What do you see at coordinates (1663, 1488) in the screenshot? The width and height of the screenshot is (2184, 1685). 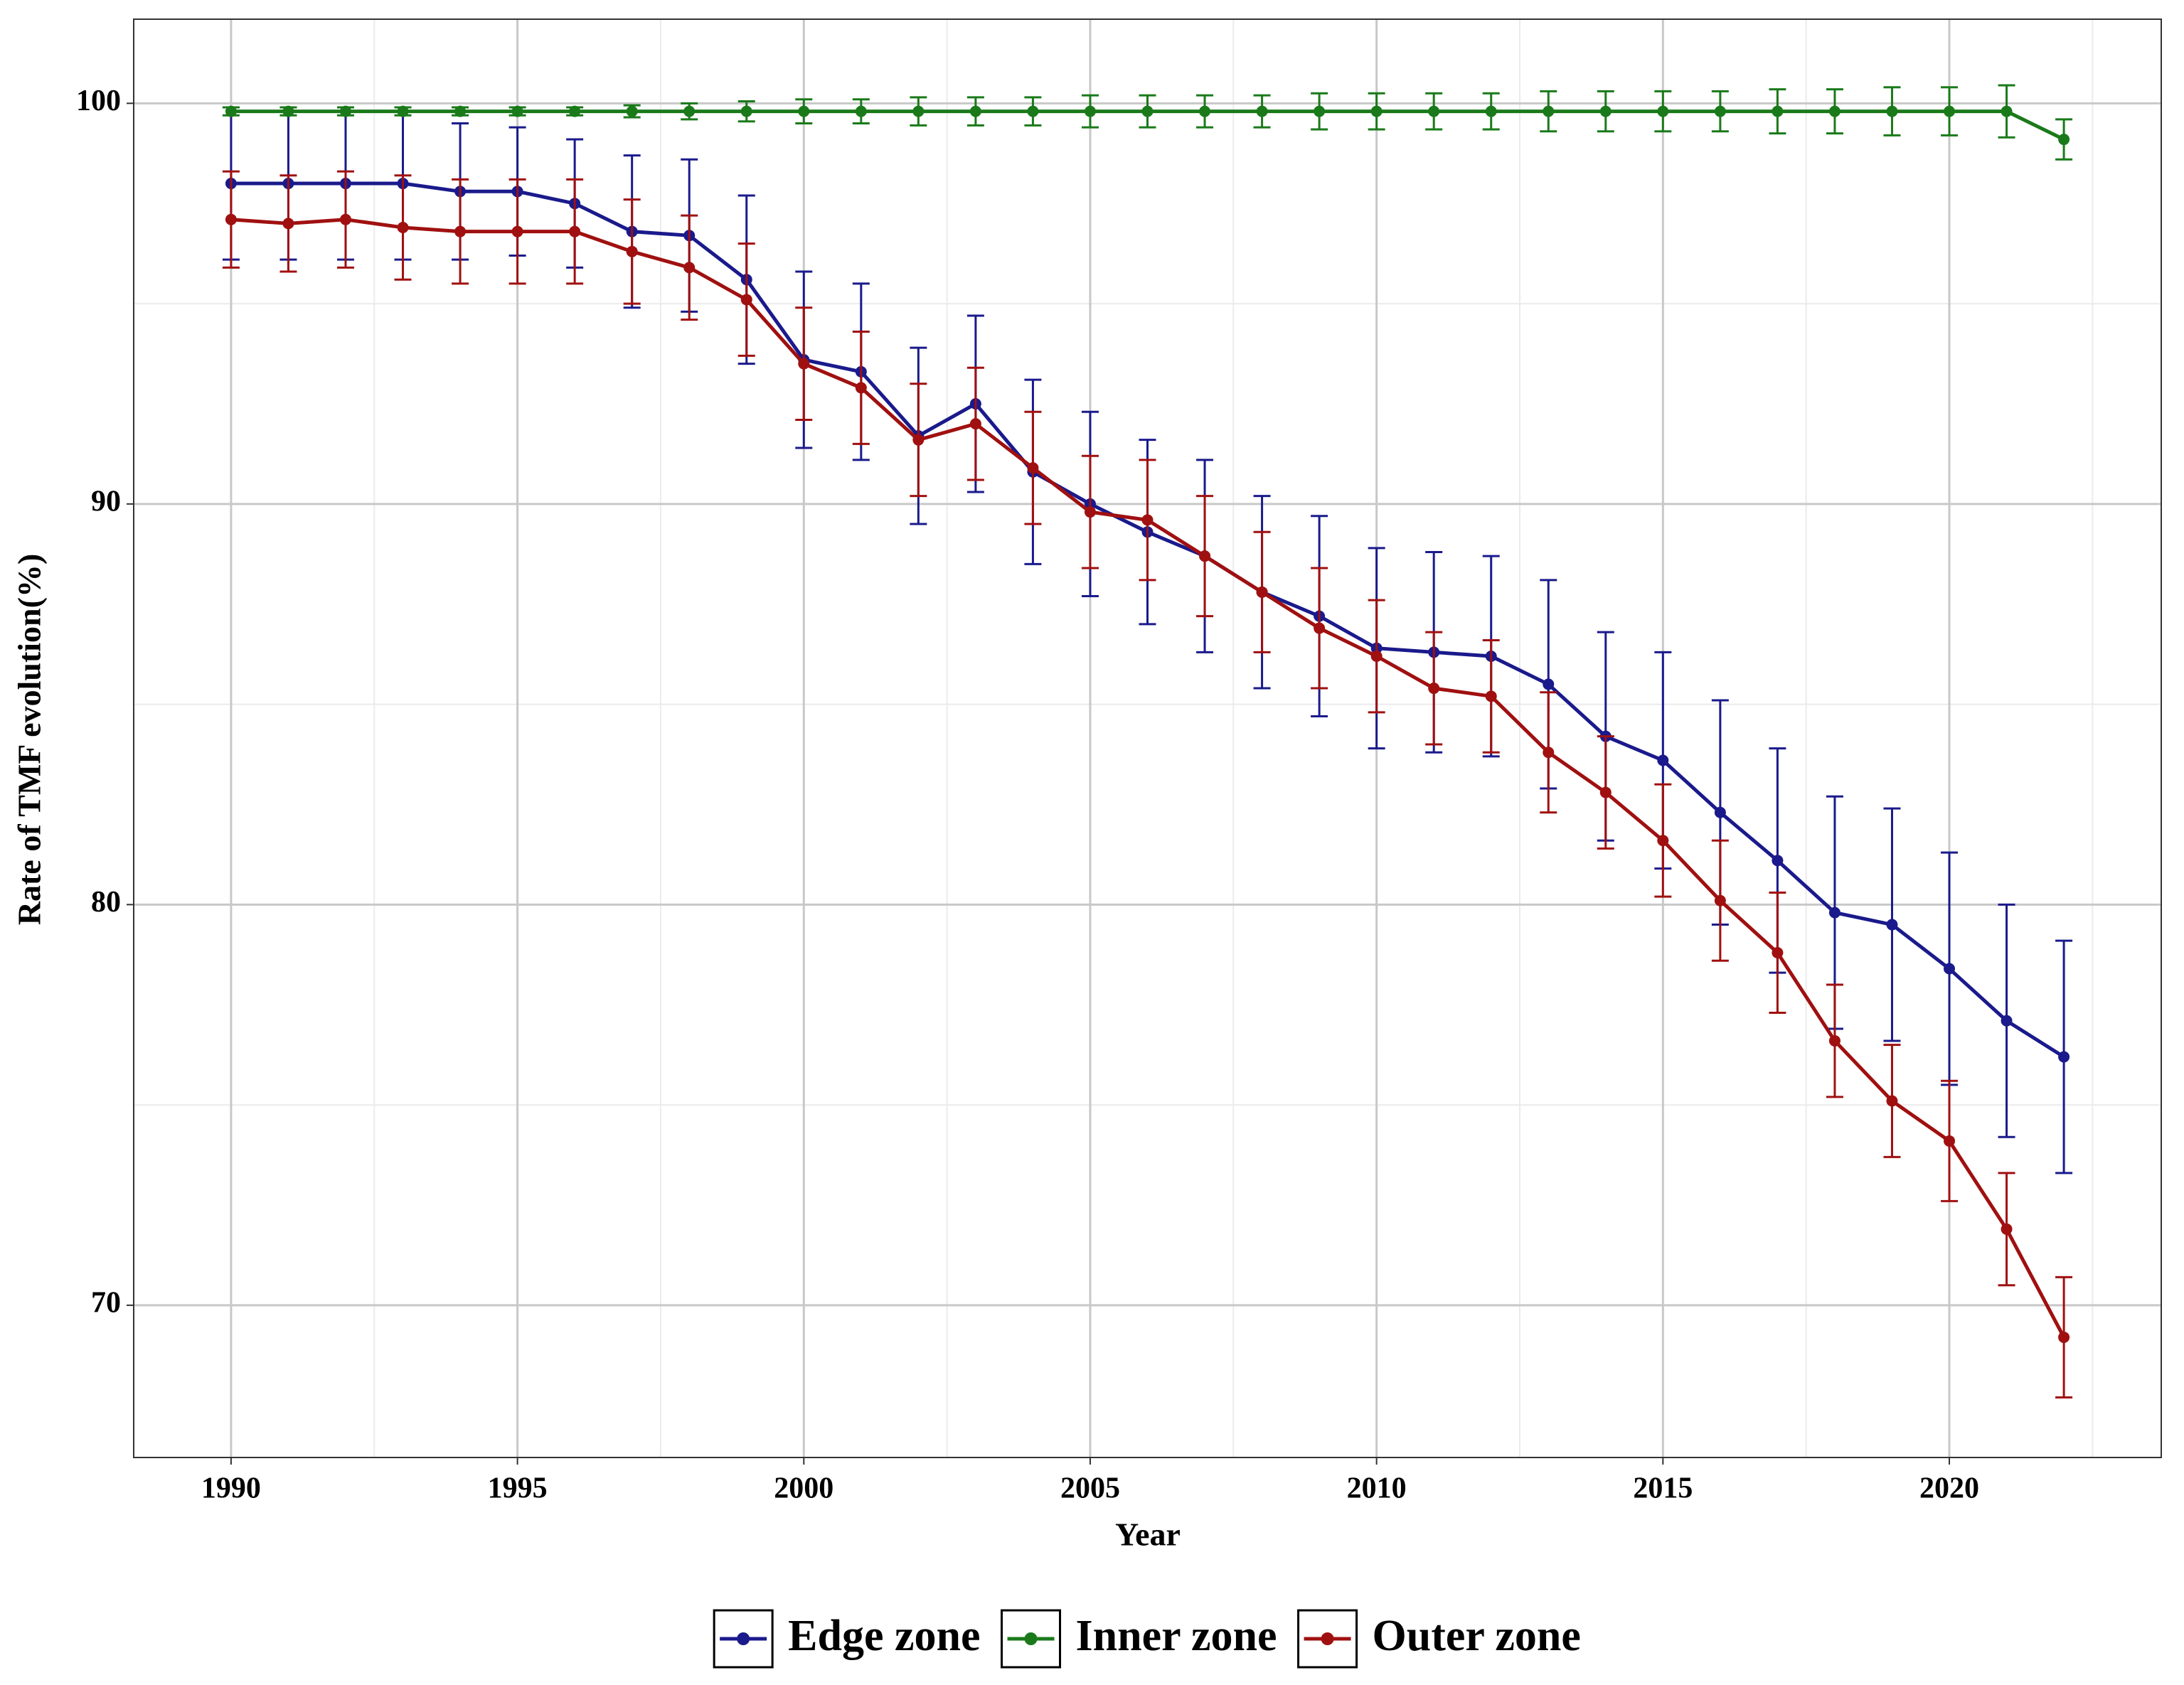 I see `x-tick-label: 2015` at bounding box center [1663, 1488].